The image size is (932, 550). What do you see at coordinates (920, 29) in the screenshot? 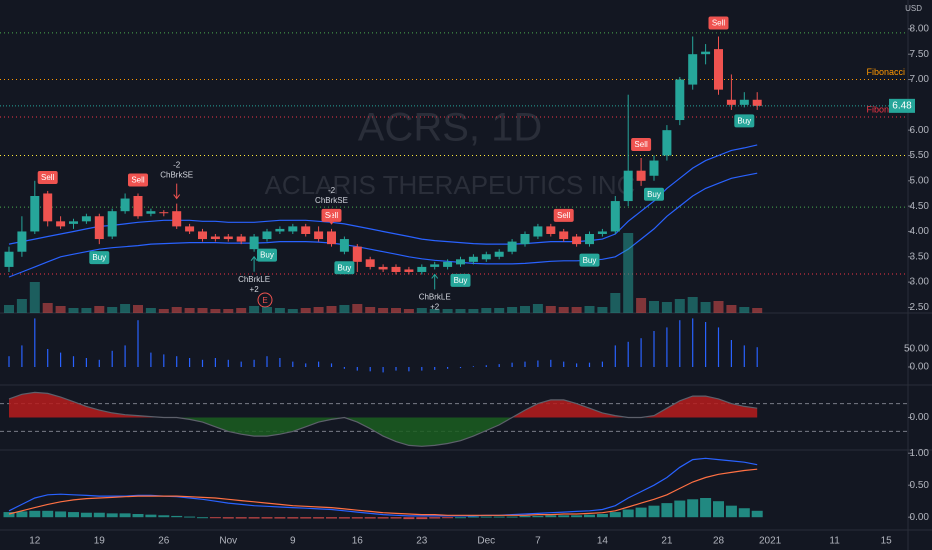
I see `y-tick-label: 8.00` at bounding box center [920, 29].